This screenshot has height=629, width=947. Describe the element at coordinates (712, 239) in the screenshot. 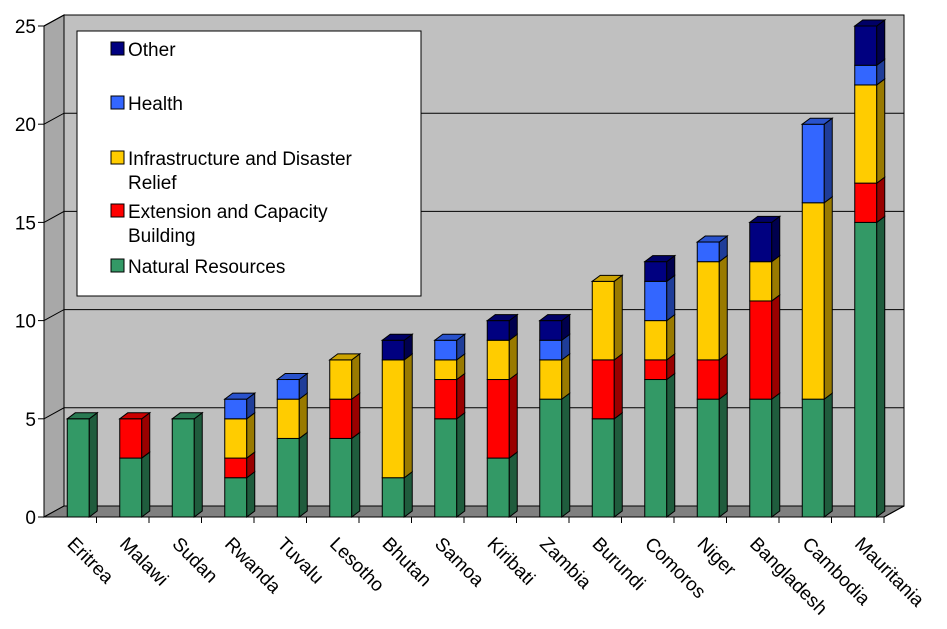

I see `bar-top-niger` at that location.